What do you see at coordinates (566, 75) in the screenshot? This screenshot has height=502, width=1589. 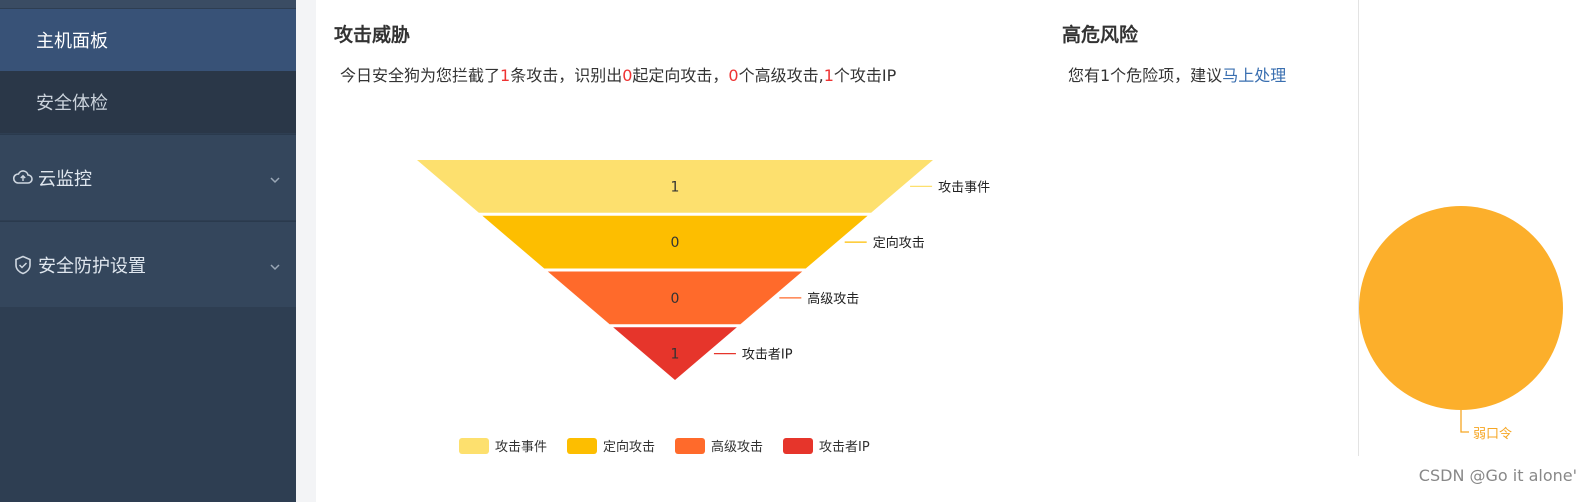 I see `summary-text: 条攻击，识别出` at bounding box center [566, 75].